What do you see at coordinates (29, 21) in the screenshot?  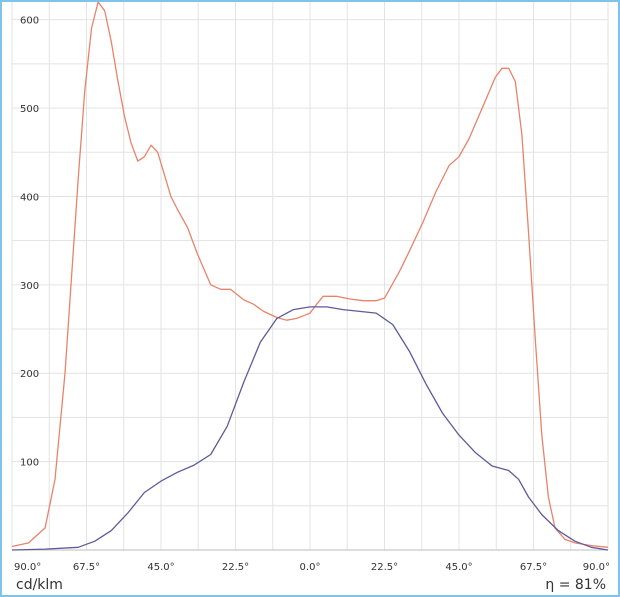 I see `y-tick-label: 600` at bounding box center [29, 21].